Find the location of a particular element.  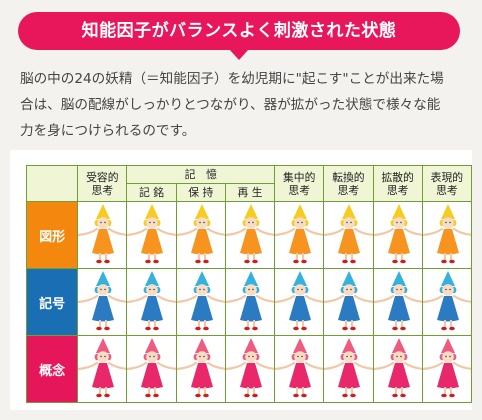

banner-title: 知能因子がバランスよく刺激された状態 is located at coordinates (239, 31).